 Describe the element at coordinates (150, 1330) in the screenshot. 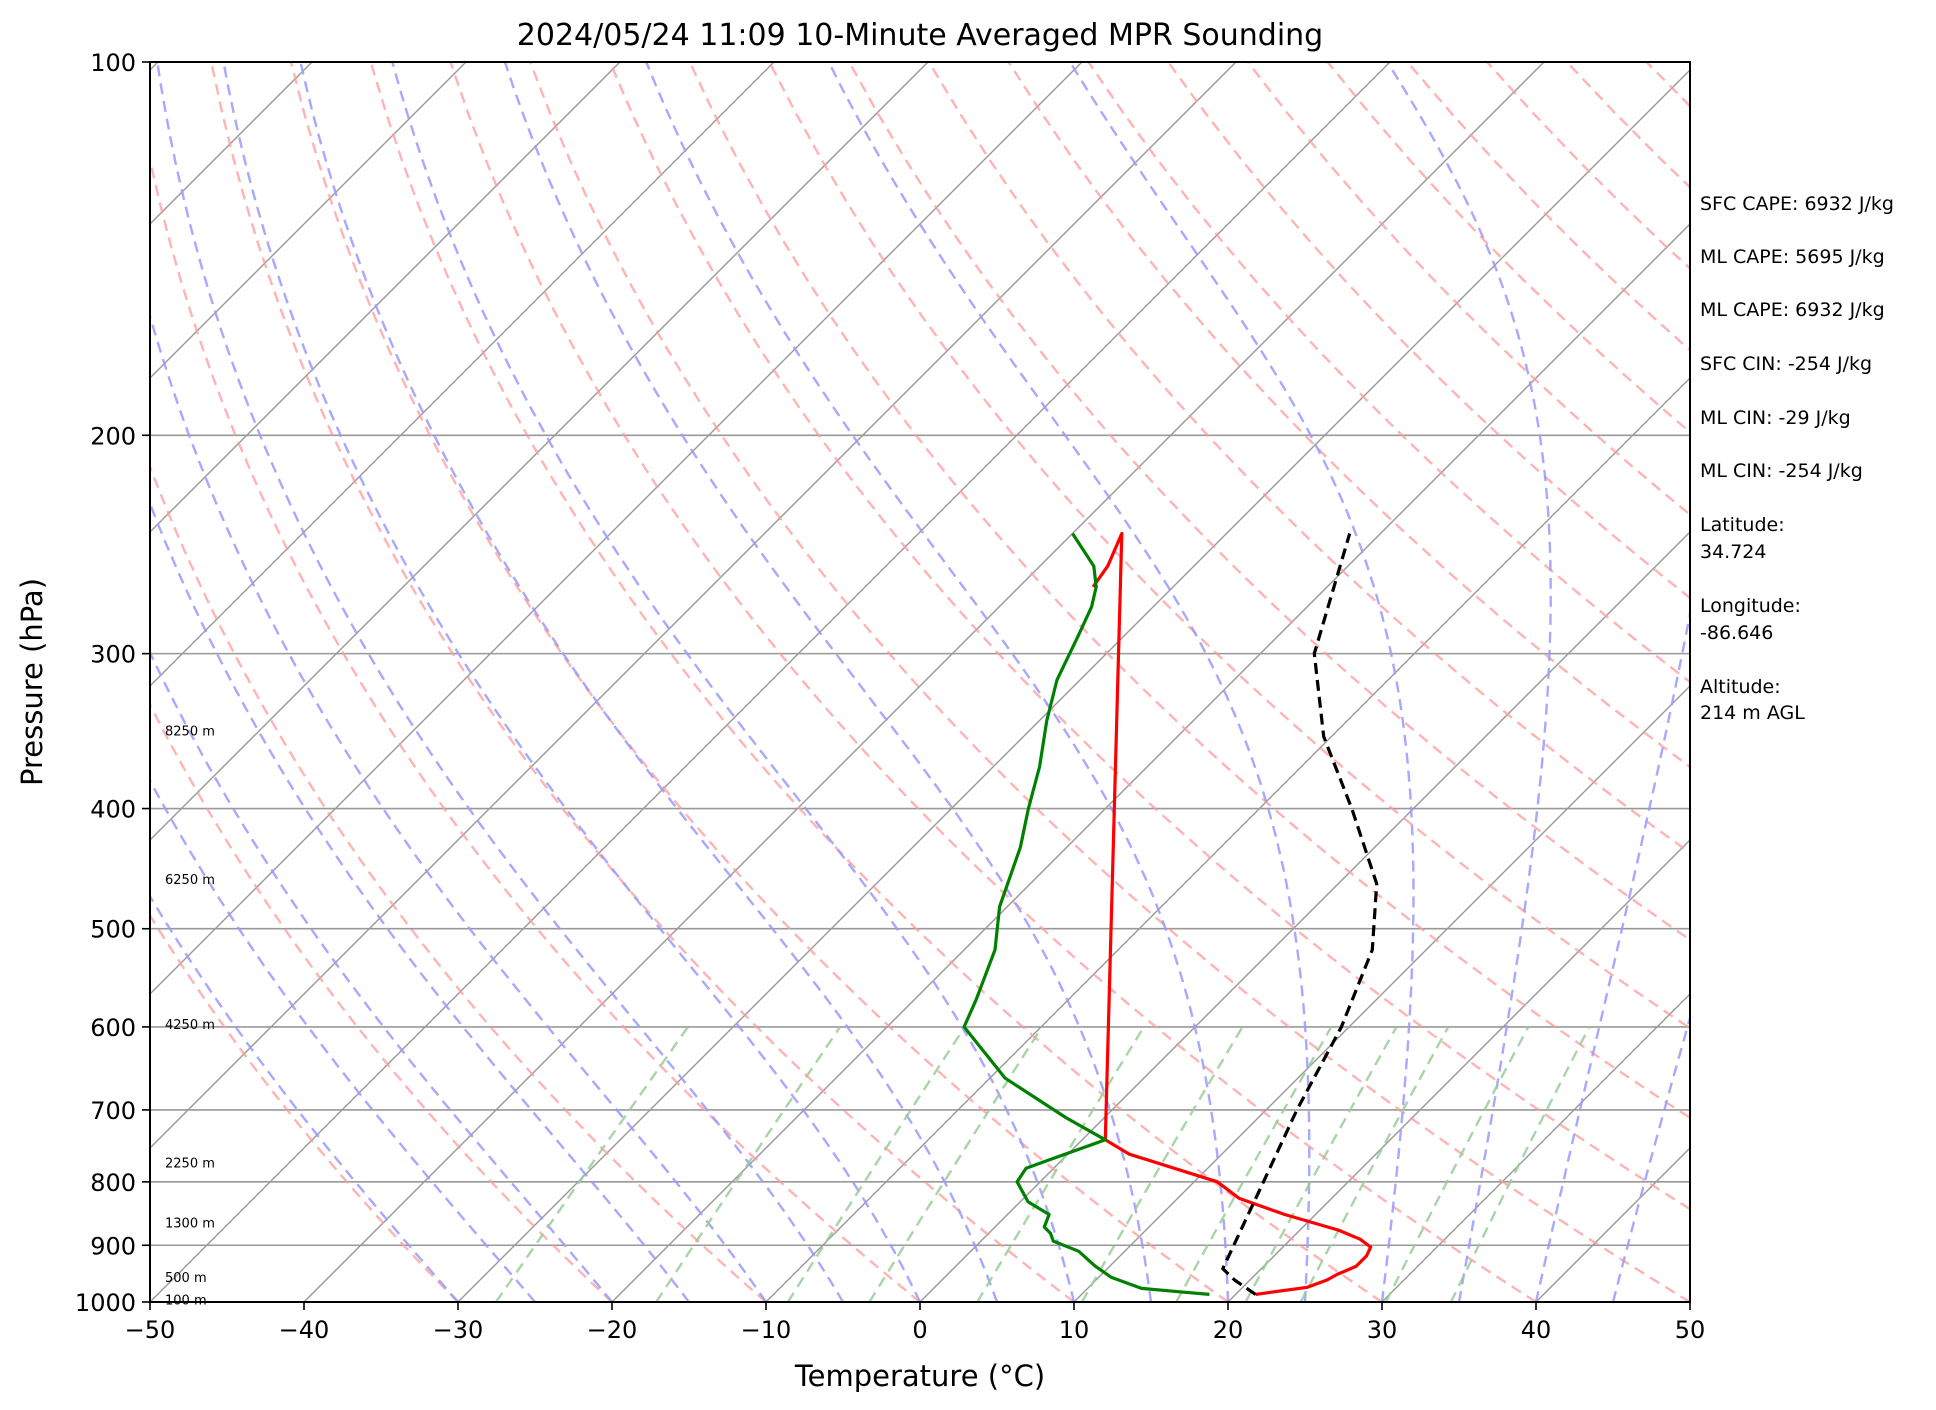

I see `x-tick-label: −50` at that location.